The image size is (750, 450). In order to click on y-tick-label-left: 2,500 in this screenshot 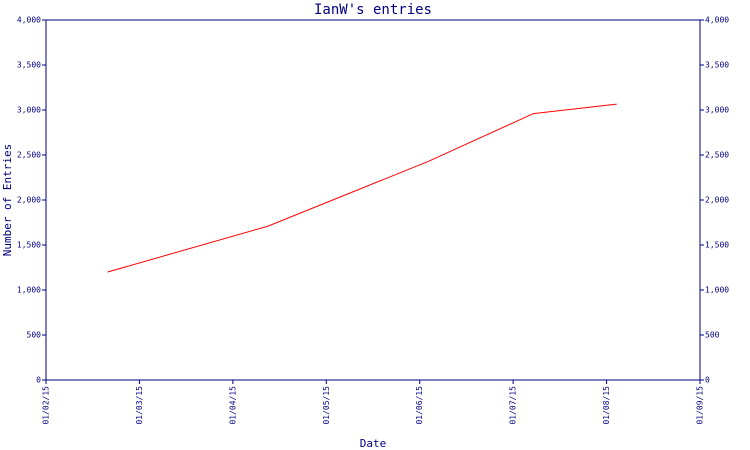, I will do `click(29, 155)`.